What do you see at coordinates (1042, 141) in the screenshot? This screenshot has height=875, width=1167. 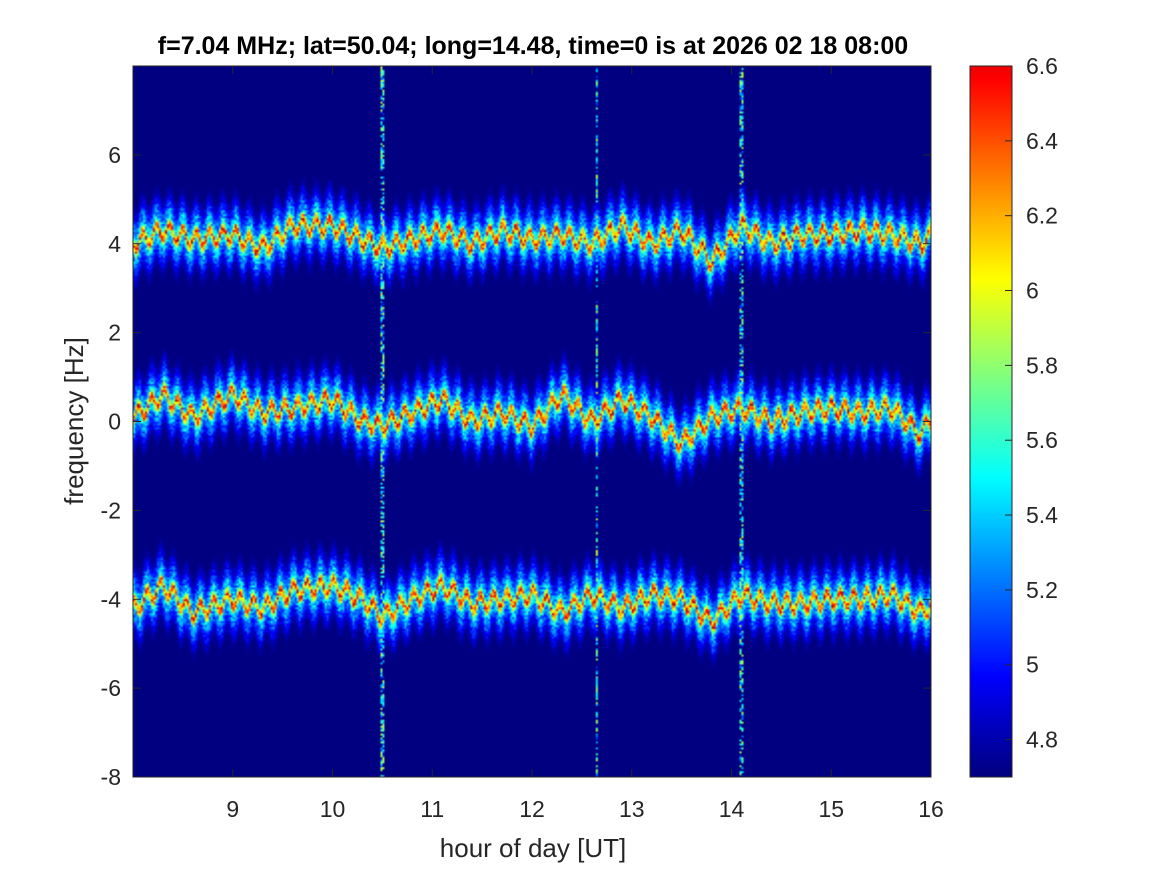 I see `colorbar-tick-label: 6.4` at bounding box center [1042, 141].